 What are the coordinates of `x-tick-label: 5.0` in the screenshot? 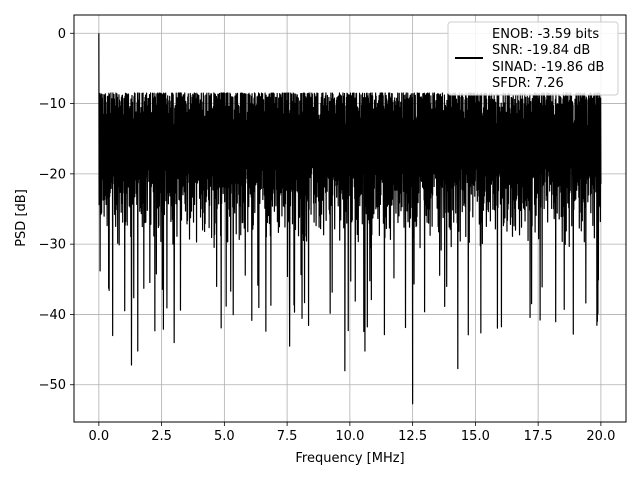 It's located at (224, 436).